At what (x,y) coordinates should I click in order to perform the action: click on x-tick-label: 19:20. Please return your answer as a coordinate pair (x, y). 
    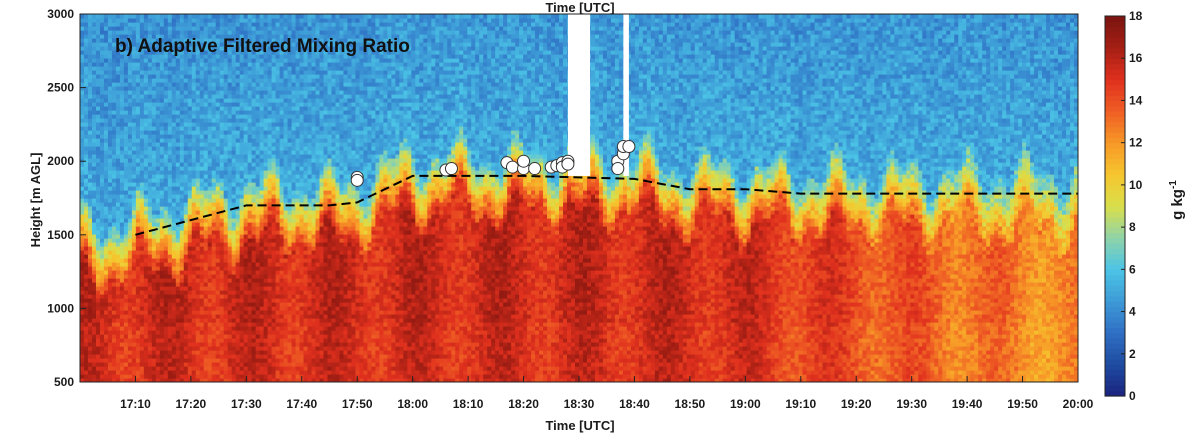
    Looking at the image, I should click on (856, 404).